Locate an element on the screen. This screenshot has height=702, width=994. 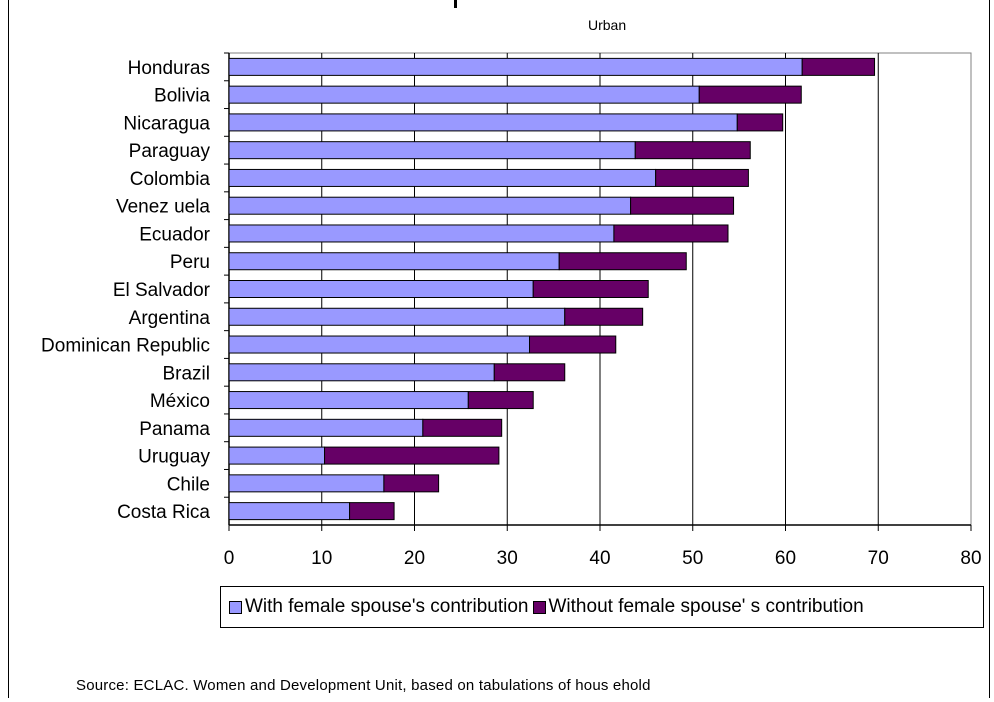
x-tick-label: 50 is located at coordinates (692, 558).